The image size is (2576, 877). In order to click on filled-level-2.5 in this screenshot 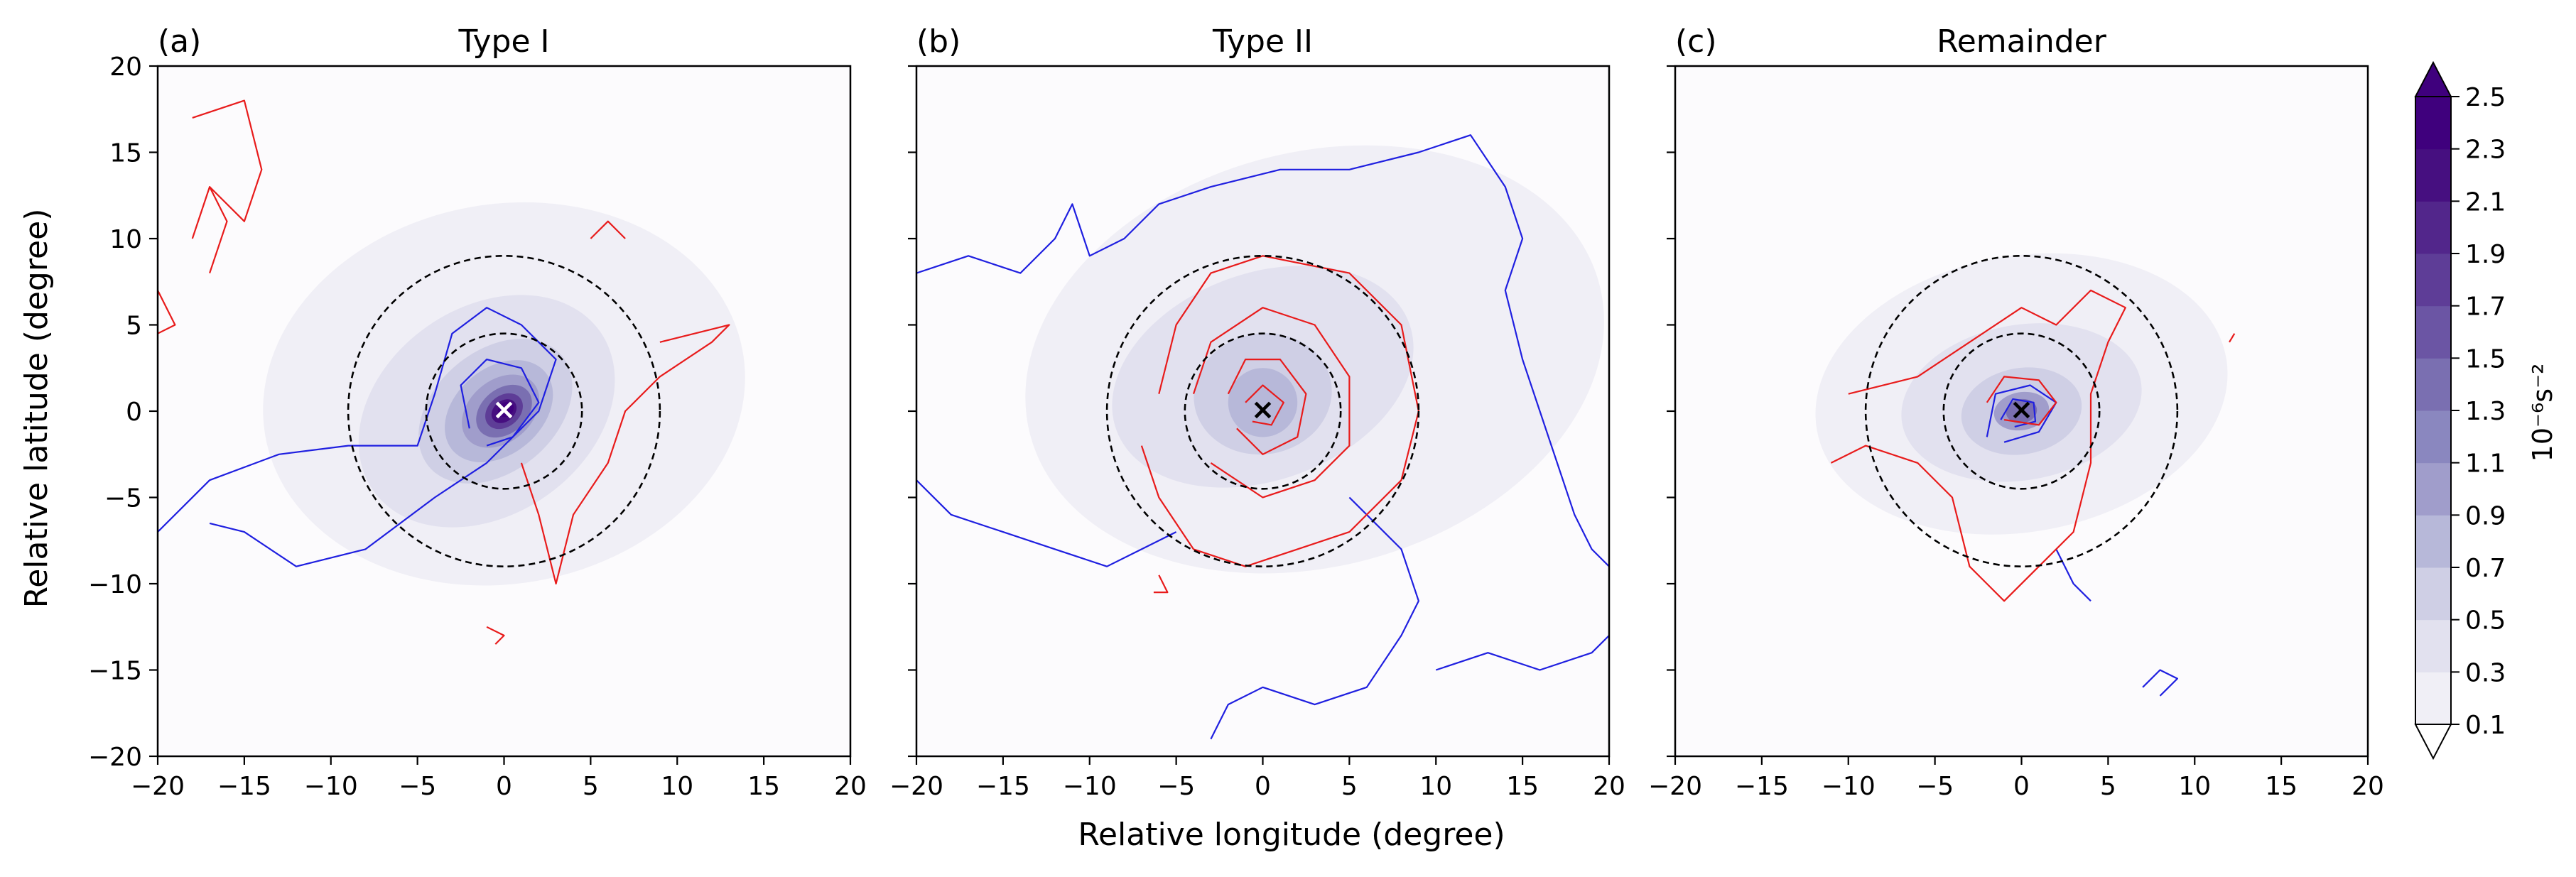, I will do `click(505, 409)`.